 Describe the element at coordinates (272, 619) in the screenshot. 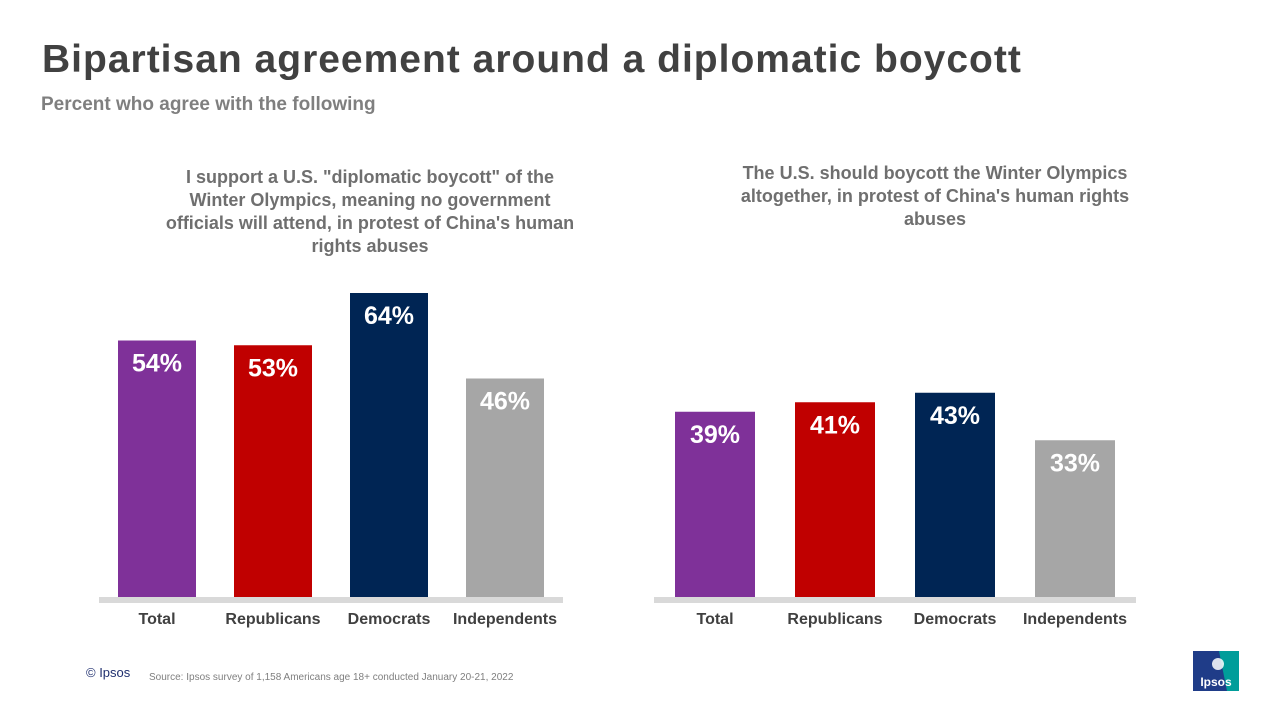

I see `chart-1-category-label: Republicans` at that location.